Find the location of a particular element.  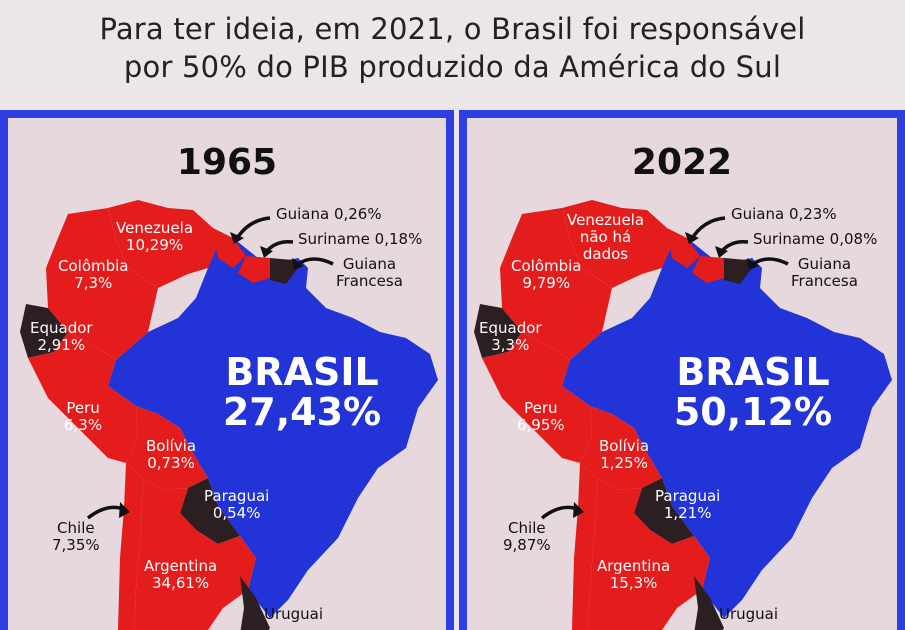

chile-value: 9,87% is located at coordinates (527, 545).